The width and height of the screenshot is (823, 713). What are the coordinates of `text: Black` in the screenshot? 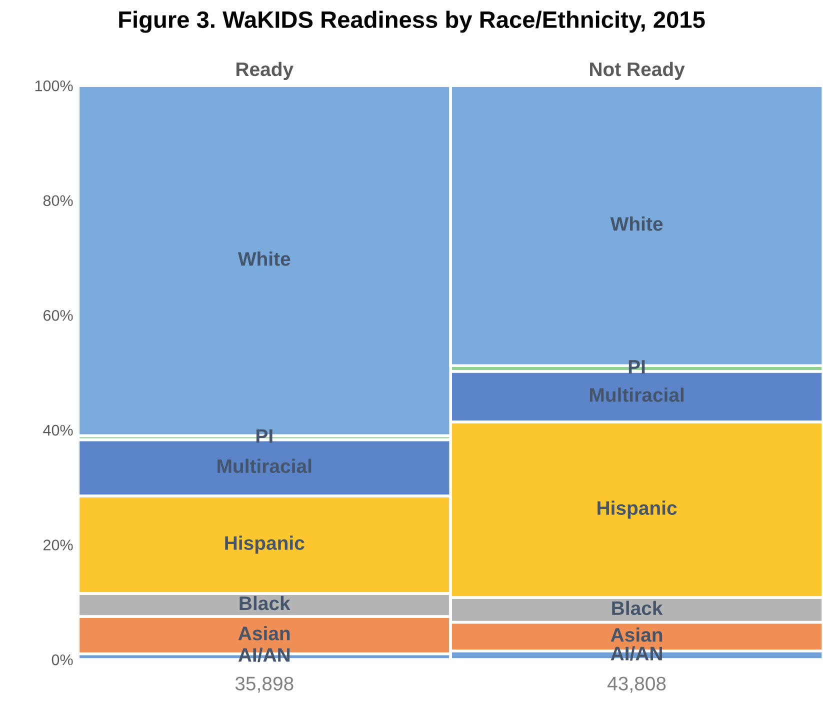 It's located at (637, 608).